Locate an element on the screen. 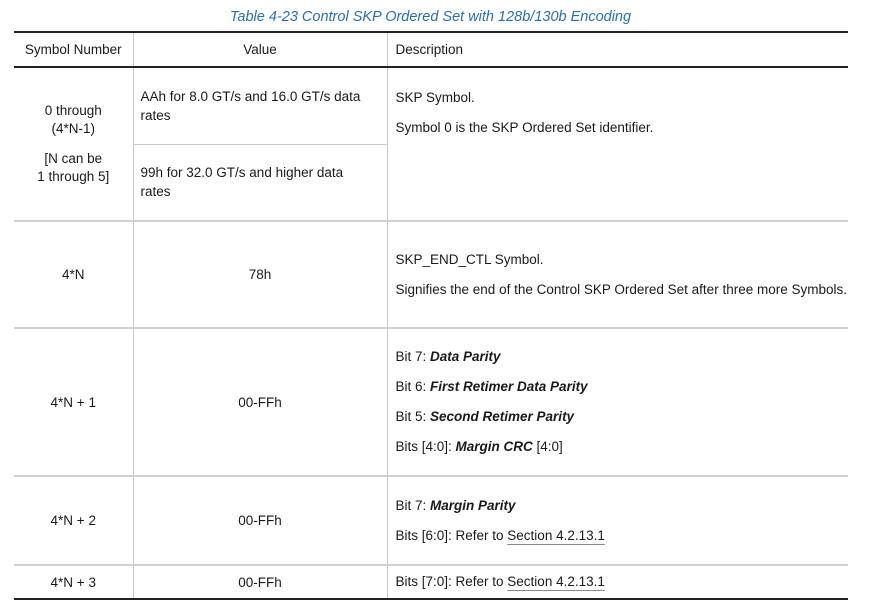 This screenshot has height=612, width=873. symbol-cell: 4*N + 3 is located at coordinates (73, 582).